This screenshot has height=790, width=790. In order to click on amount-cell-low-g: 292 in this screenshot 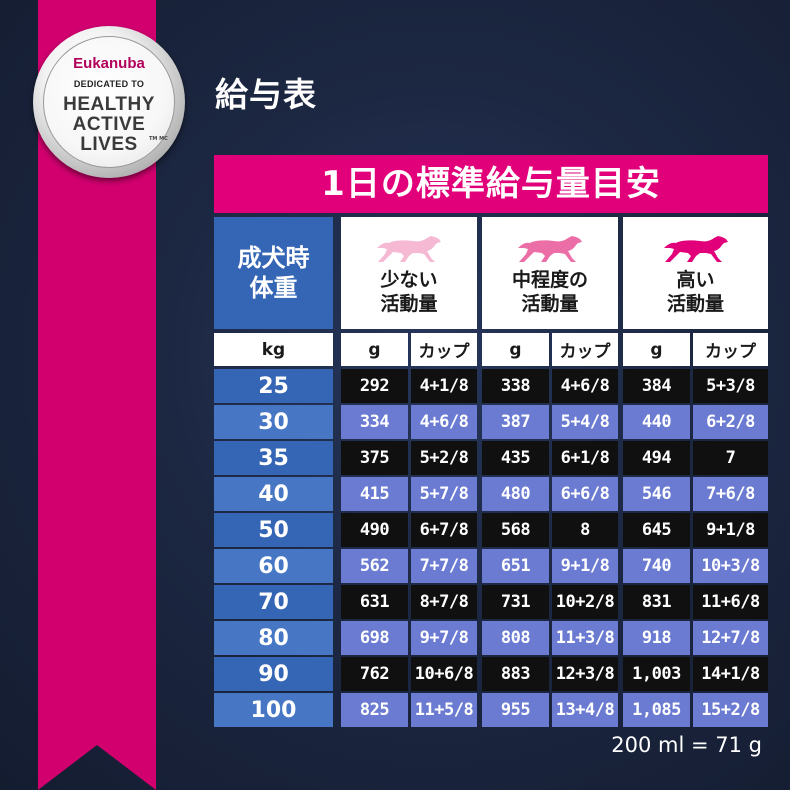, I will do `click(374, 386)`.